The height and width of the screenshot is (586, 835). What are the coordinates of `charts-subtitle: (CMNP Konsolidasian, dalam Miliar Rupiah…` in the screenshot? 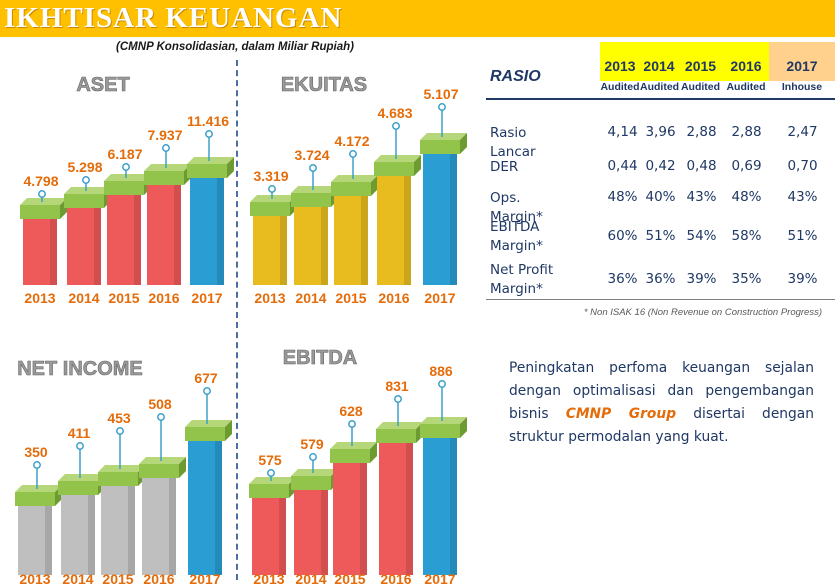 It's located at (235, 47).